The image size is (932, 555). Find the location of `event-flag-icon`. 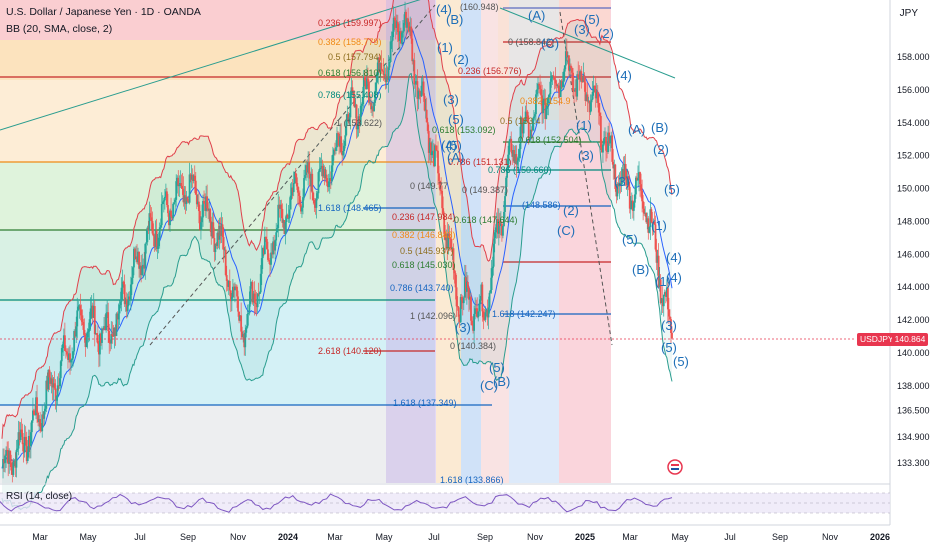

event-flag-icon is located at coordinates (675, 467).